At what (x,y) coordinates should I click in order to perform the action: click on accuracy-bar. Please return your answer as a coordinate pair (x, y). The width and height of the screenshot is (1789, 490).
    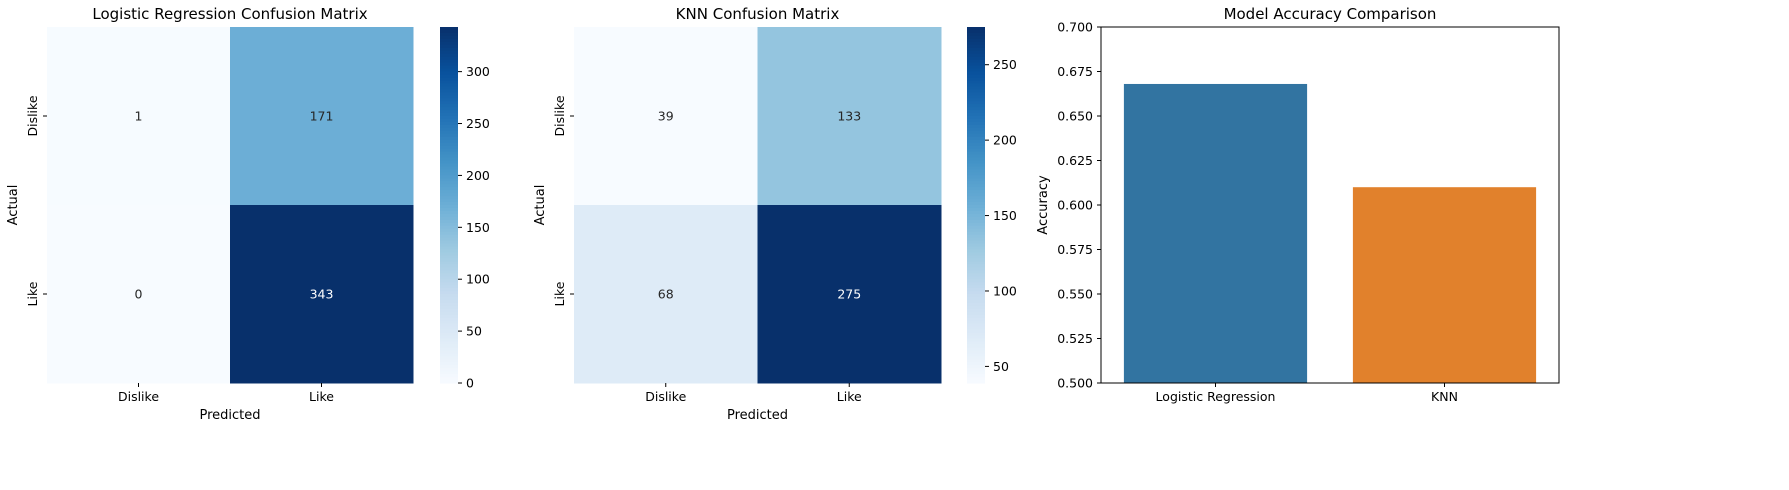
    Looking at the image, I should click on (1444, 285).